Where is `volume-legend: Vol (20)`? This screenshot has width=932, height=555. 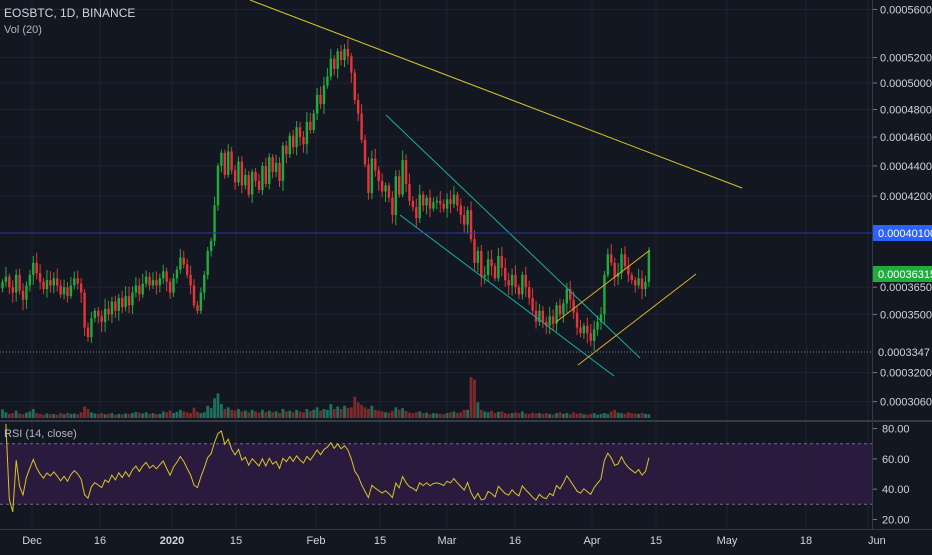
volume-legend: Vol (20) is located at coordinates (23, 30).